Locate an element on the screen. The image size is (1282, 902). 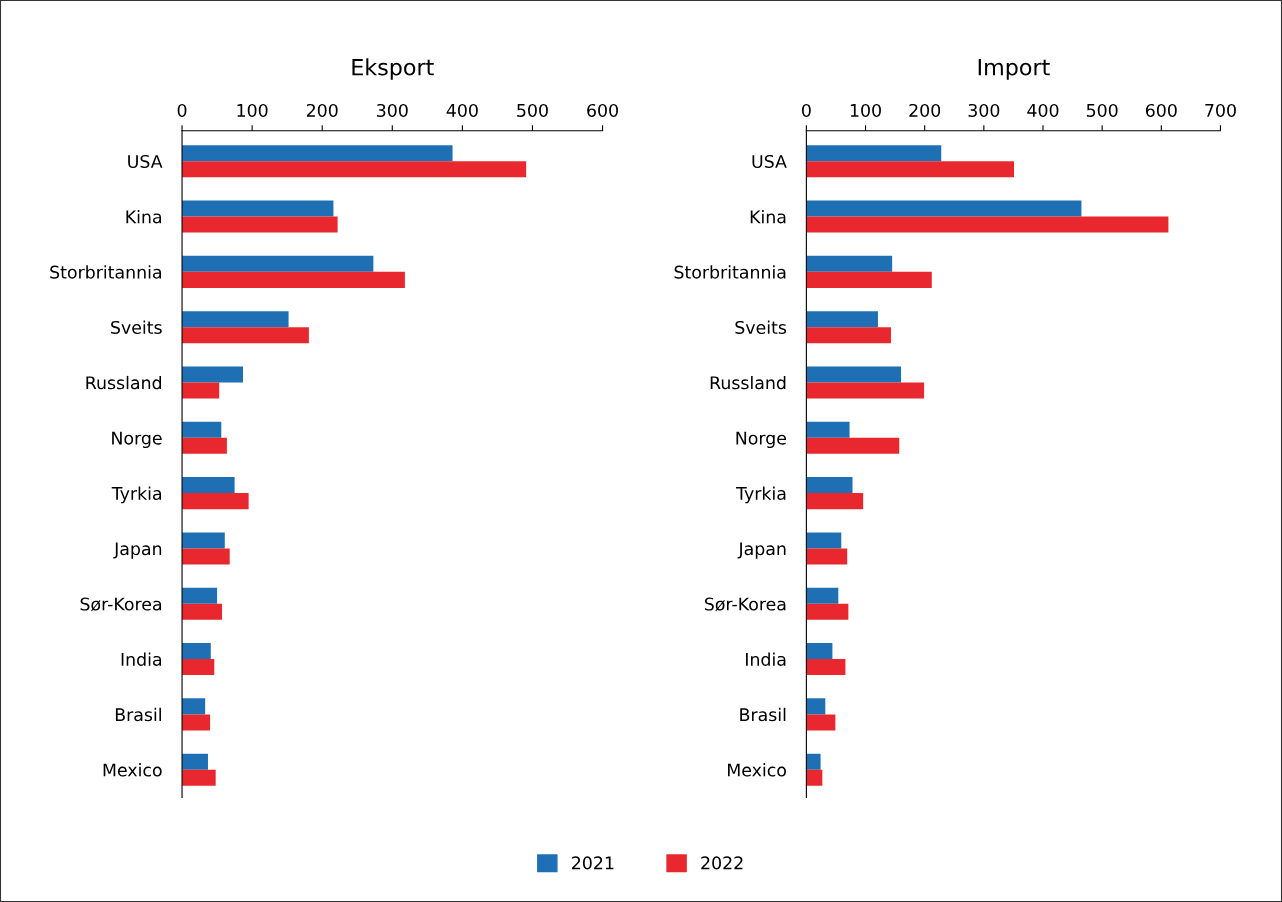
chart-title: Import is located at coordinates (1014, 69).